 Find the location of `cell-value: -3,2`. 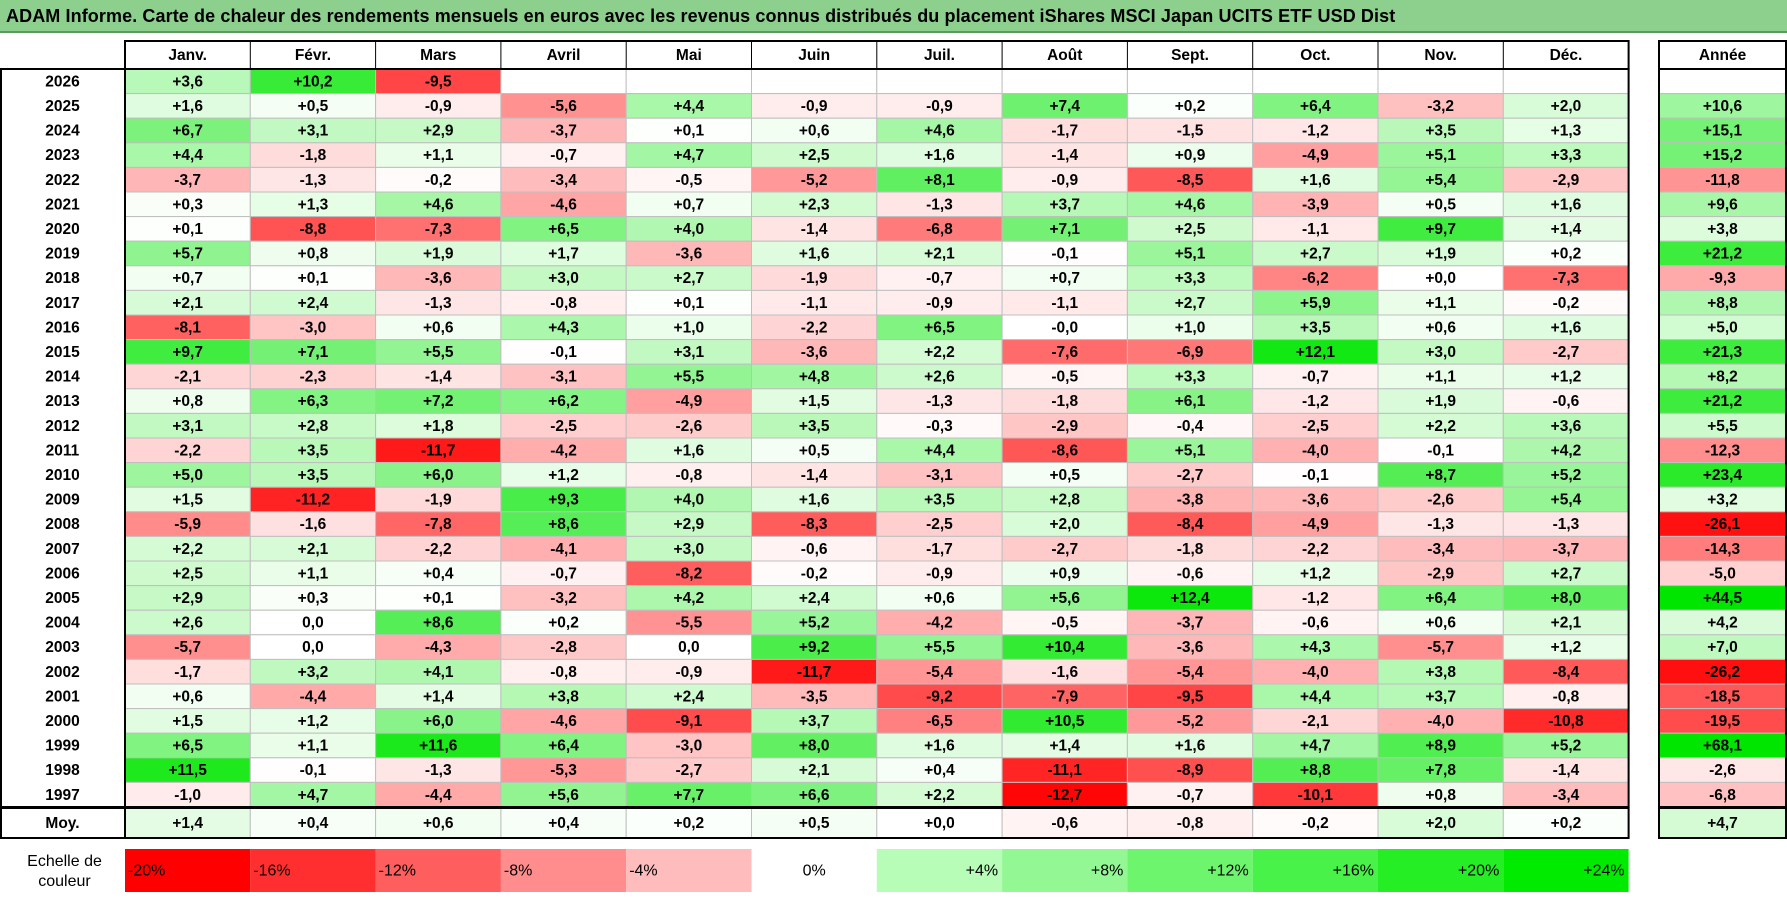

cell-value: -3,2 is located at coordinates (563, 598).